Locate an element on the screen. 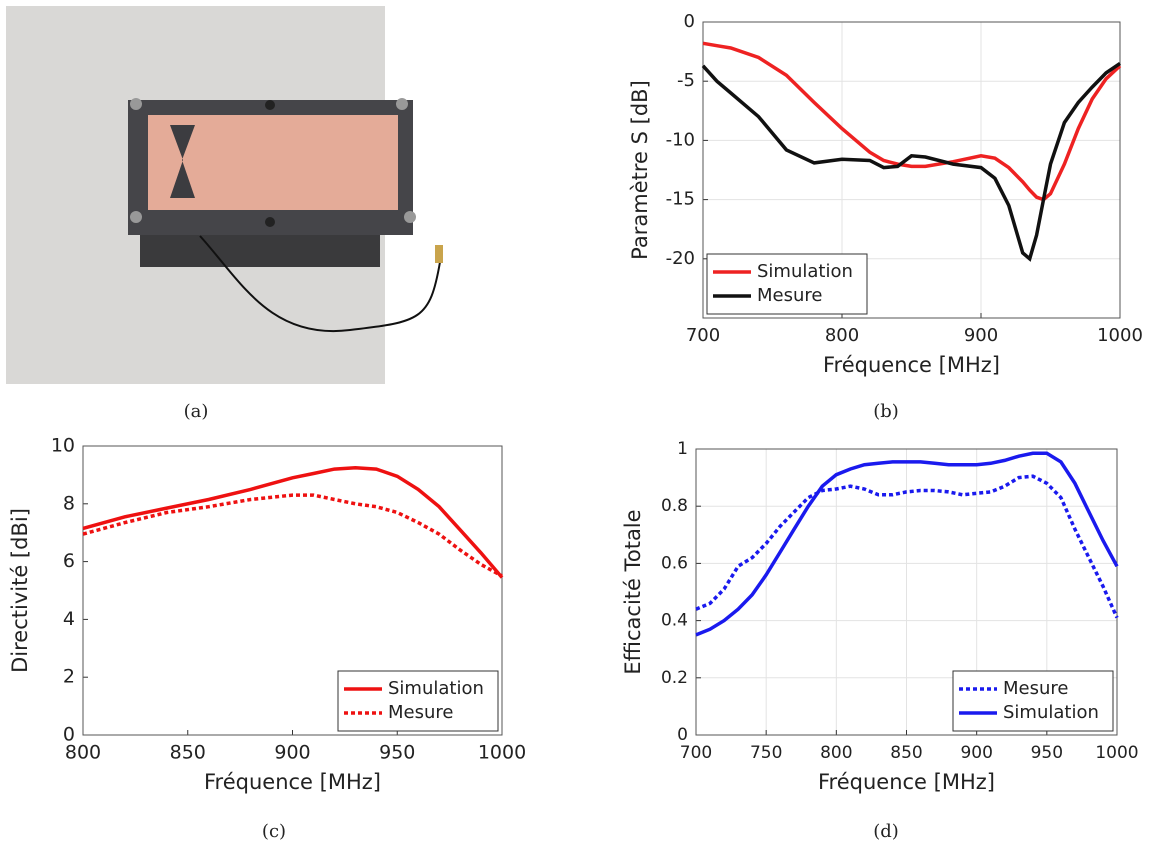  y-tick-label: 0.2 is located at coordinates (674, 678).